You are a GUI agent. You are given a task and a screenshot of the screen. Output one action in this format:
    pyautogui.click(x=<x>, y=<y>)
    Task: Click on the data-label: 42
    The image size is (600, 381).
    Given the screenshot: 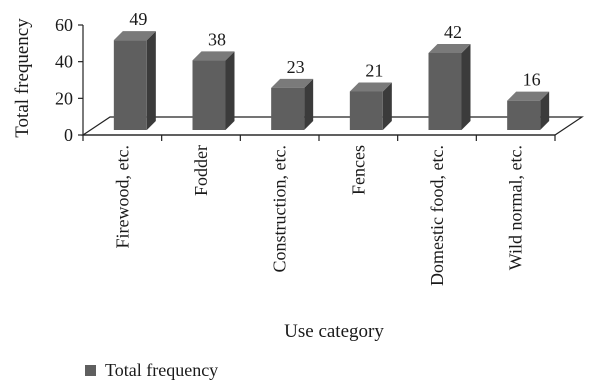 What is the action you would take?
    pyautogui.click(x=453, y=32)
    